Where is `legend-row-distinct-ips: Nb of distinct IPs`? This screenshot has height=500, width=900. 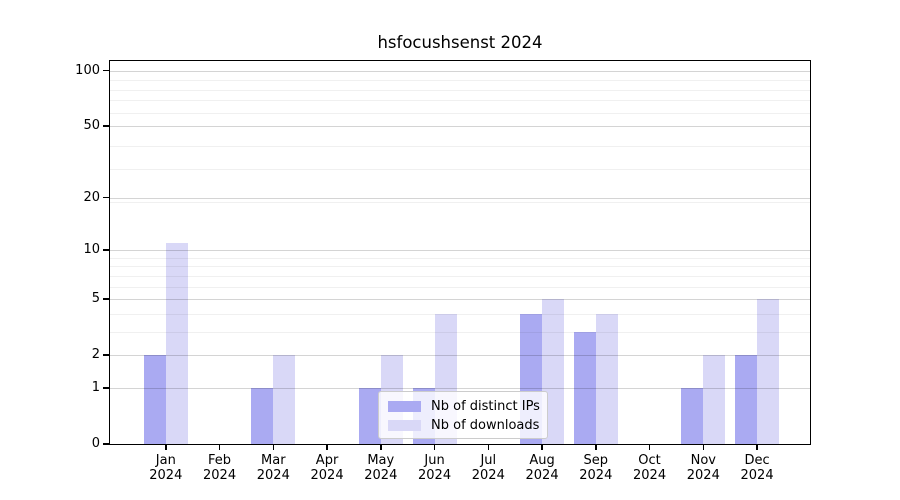 legend-row-distinct-ips: Nb of distinct IPs is located at coordinates (464, 406).